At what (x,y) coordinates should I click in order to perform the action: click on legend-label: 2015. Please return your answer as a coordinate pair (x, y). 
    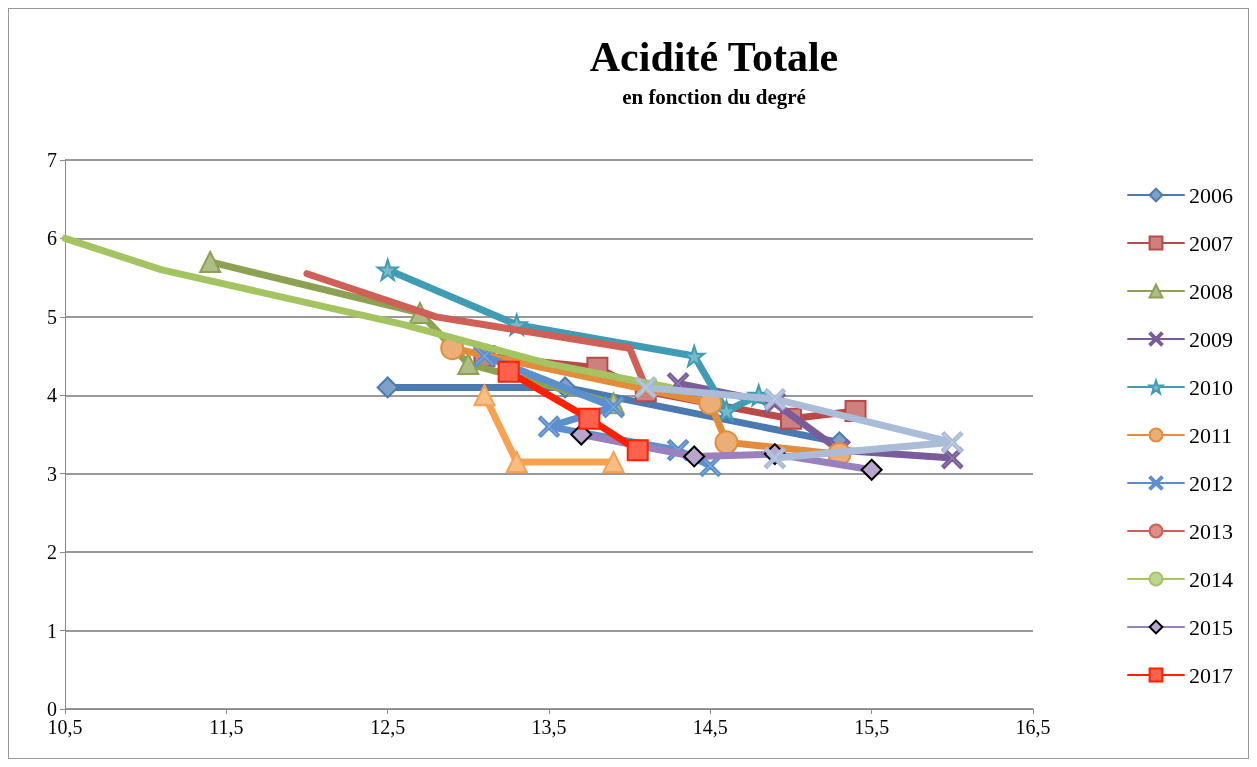
    Looking at the image, I should click on (1211, 627).